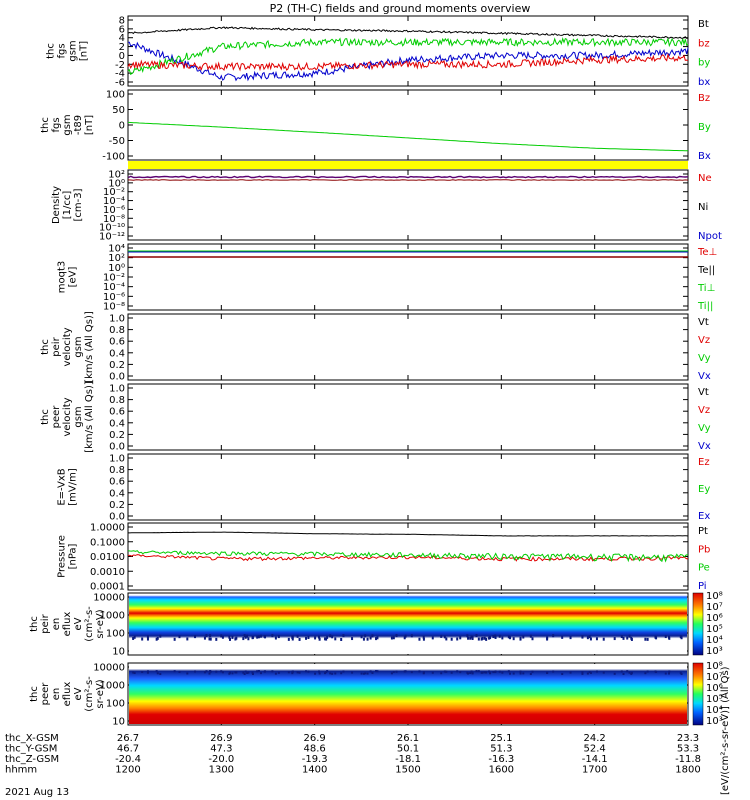 The width and height of the screenshot is (750, 800). What do you see at coordinates (704, 156) in the screenshot?
I see `legend-entry-p2: Bx` at bounding box center [704, 156].